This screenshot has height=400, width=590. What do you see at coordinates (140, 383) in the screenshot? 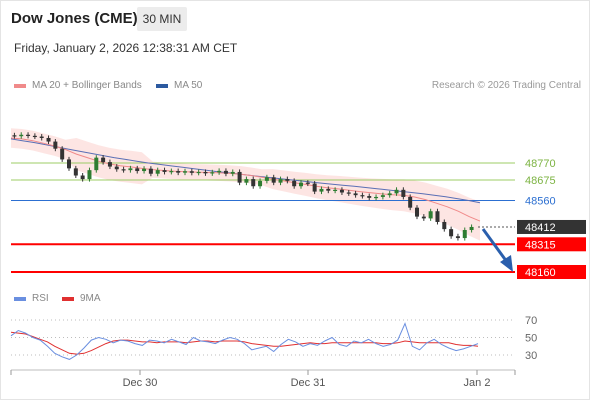
I see `x-tick-label: Dec 30` at bounding box center [140, 383].